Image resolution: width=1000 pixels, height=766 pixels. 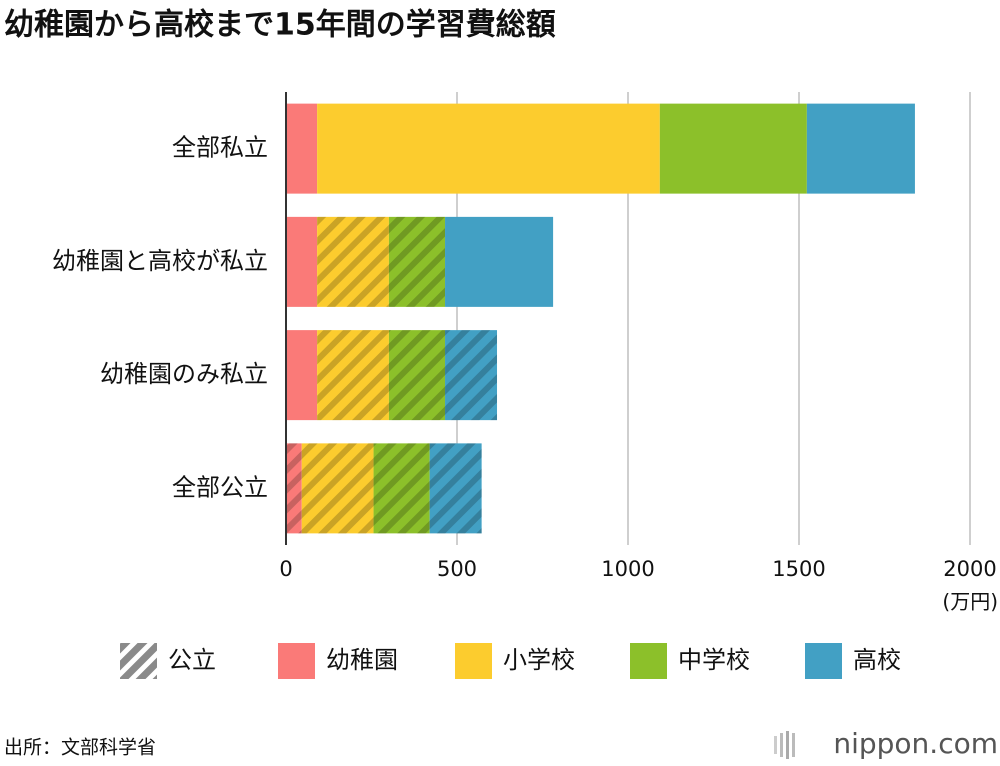 What do you see at coordinates (160, 261) in the screenshot?
I see `y-tick-label: 幼稚園と高校が私立` at bounding box center [160, 261].